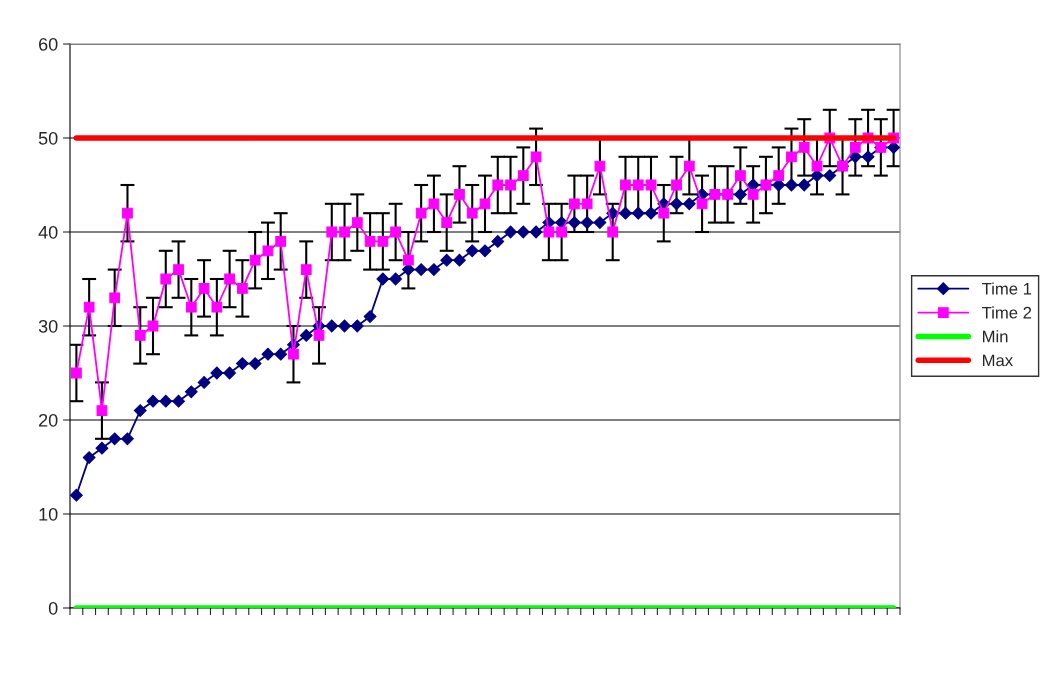 This screenshot has height=677, width=1058. What do you see at coordinates (48, 232) in the screenshot?
I see `y-tick-label: 40` at bounding box center [48, 232].